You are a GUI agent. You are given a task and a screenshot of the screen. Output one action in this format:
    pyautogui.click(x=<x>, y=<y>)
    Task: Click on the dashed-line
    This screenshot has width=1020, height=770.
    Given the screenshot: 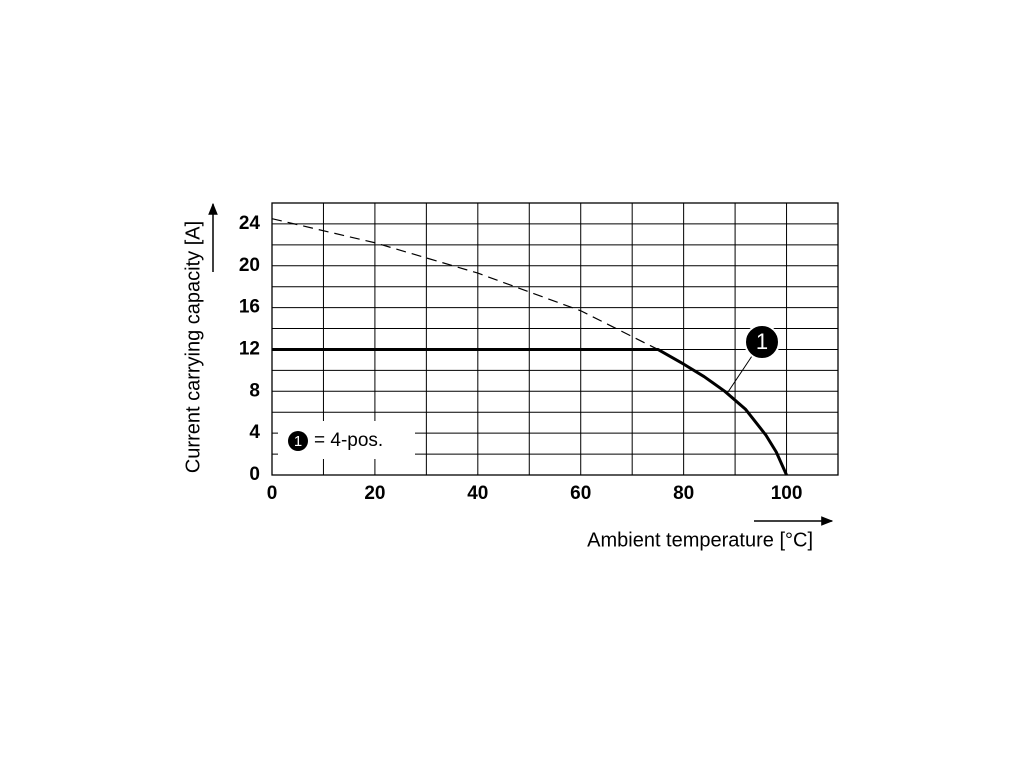 What is the action you would take?
    pyautogui.click(x=465, y=284)
    